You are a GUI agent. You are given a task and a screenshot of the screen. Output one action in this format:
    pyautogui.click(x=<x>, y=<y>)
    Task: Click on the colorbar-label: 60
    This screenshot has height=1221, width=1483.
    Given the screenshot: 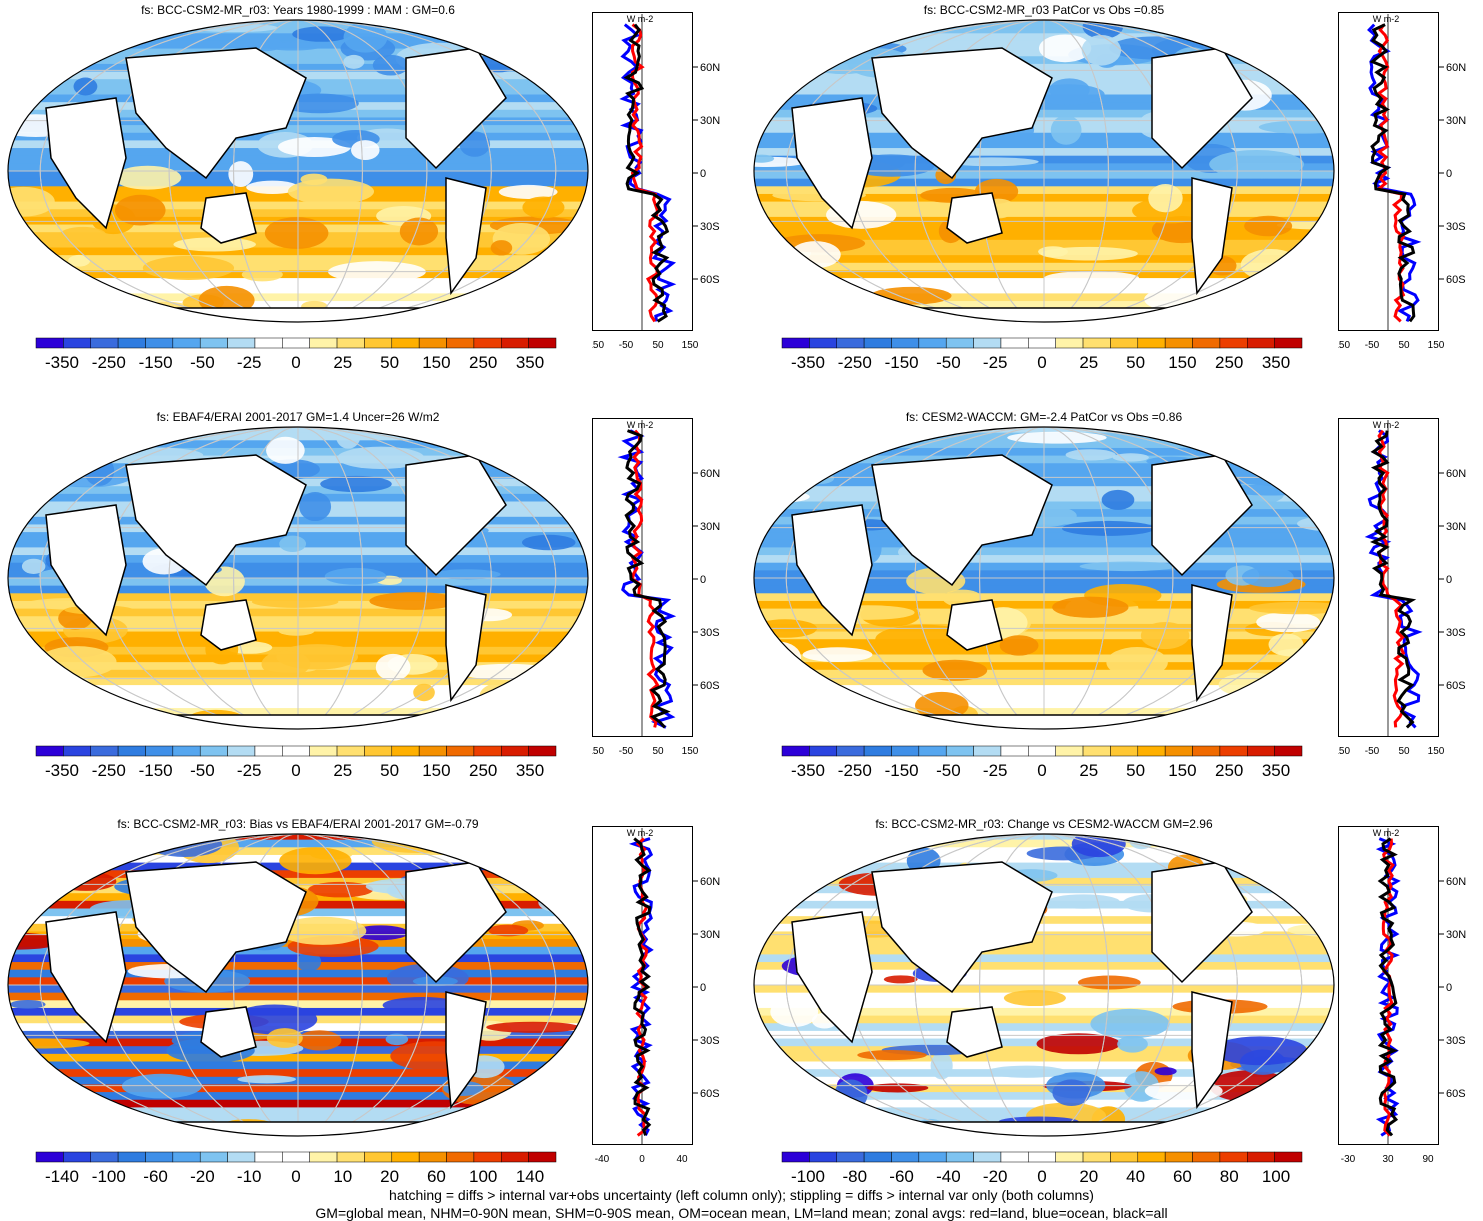 What is the action you would take?
    pyautogui.click(x=1182, y=1176)
    